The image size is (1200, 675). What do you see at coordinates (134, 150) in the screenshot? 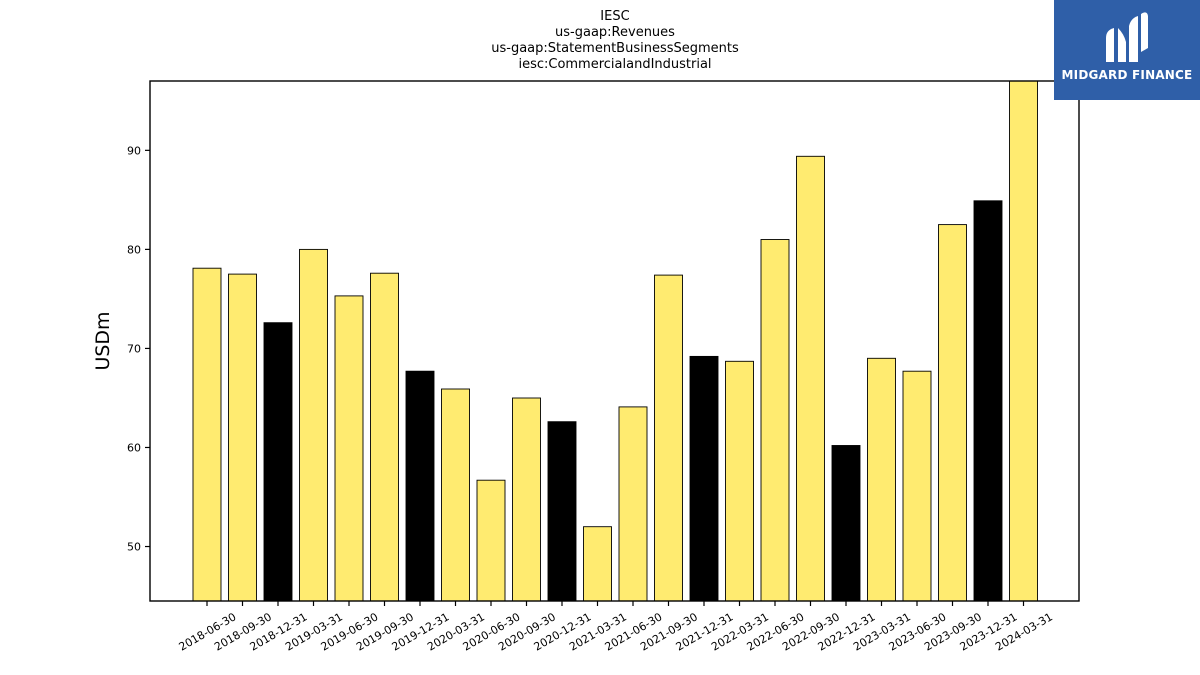
I see `y-tick-label: 90` at bounding box center [134, 150].